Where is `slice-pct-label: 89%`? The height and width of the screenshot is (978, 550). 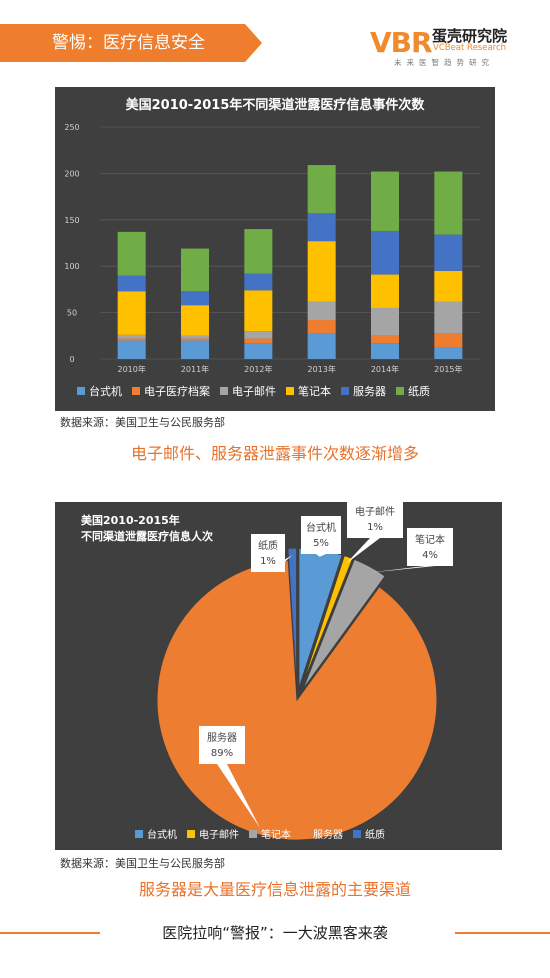 slice-pct-label: 89% is located at coordinates (222, 753).